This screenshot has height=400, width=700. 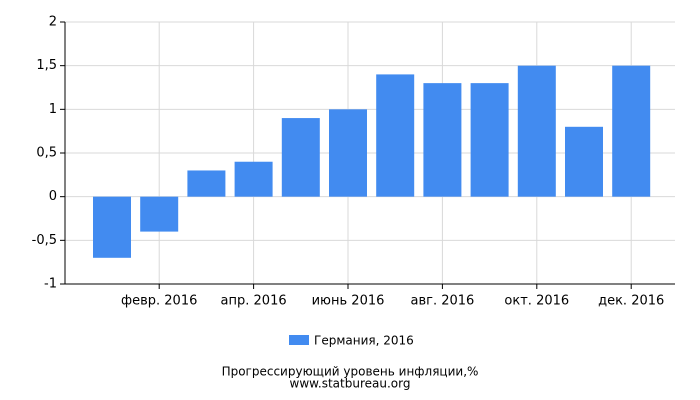 What do you see at coordinates (364, 341) in the screenshot?
I see `legend-label: Германия, 2016` at bounding box center [364, 341].